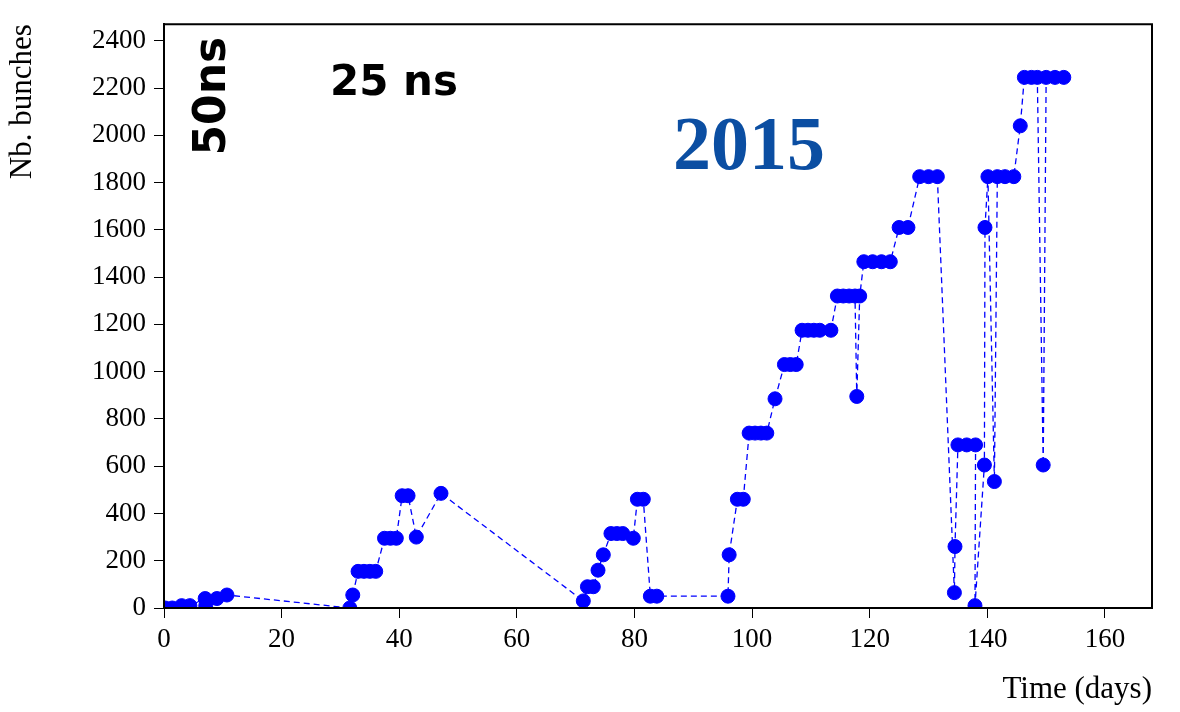 This screenshot has width=1180, height=712. Describe the element at coordinates (869, 638) in the screenshot. I see `x-tick-label: 120` at that location.